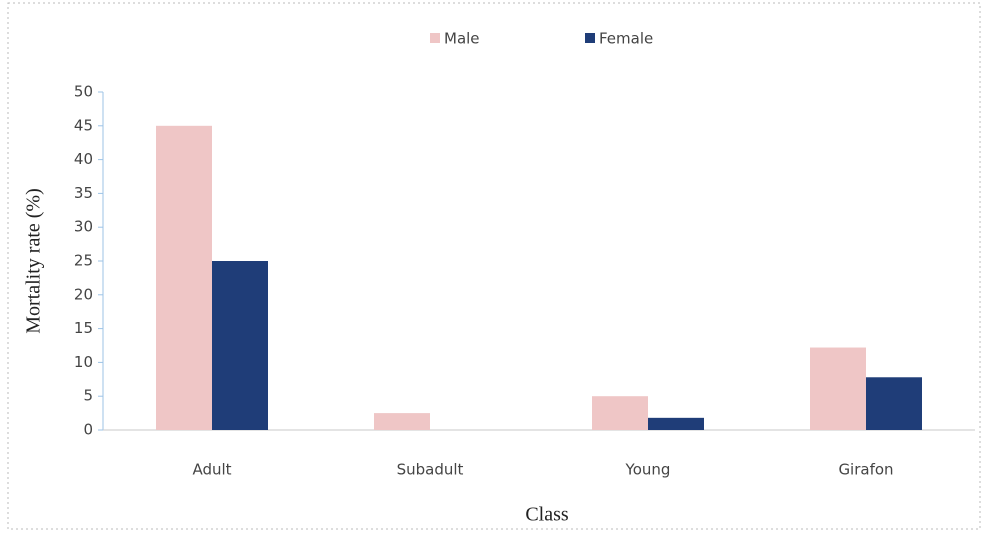 This screenshot has height=537, width=984. What do you see at coordinates (83, 227) in the screenshot?
I see `y-tick-label: 30` at bounding box center [83, 227].